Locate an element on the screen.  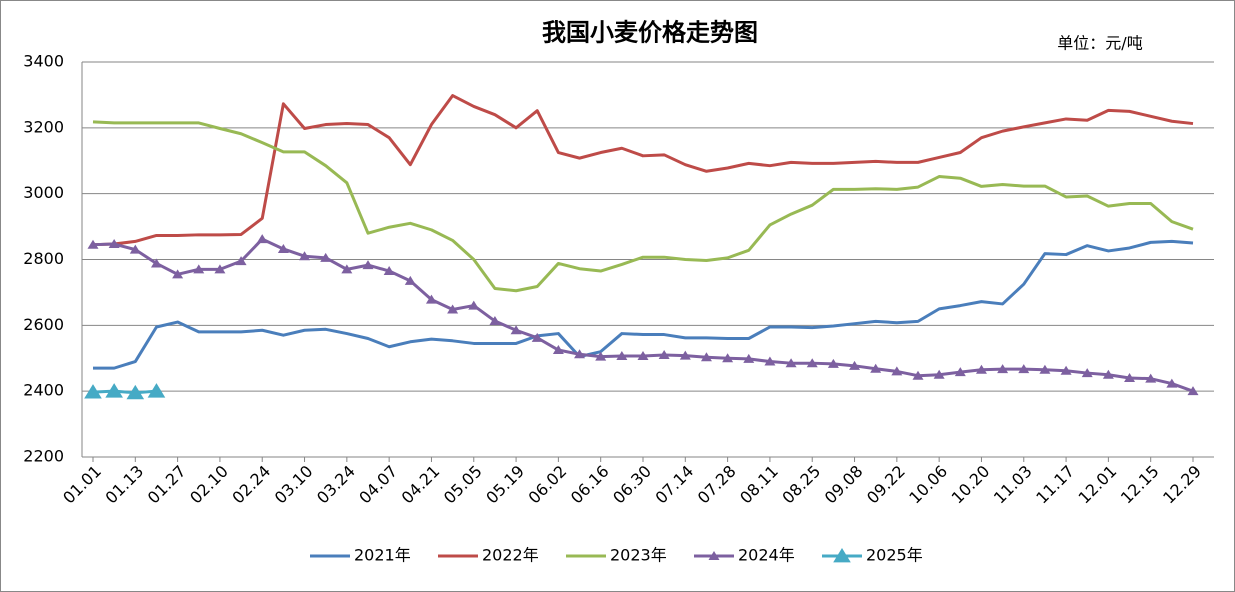
legend-label: 2024年 is located at coordinates (766, 555).